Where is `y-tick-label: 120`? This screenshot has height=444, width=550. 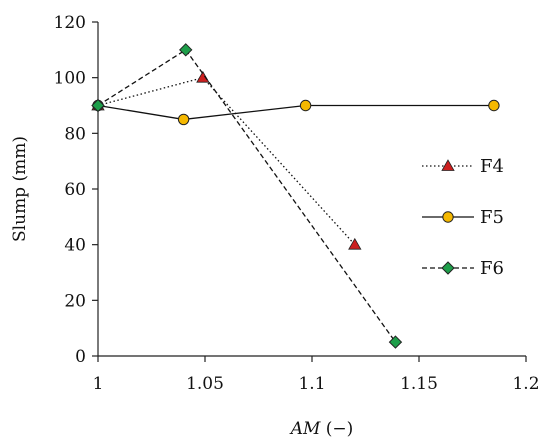 y-tick-label: 120 is located at coordinates (70, 23).